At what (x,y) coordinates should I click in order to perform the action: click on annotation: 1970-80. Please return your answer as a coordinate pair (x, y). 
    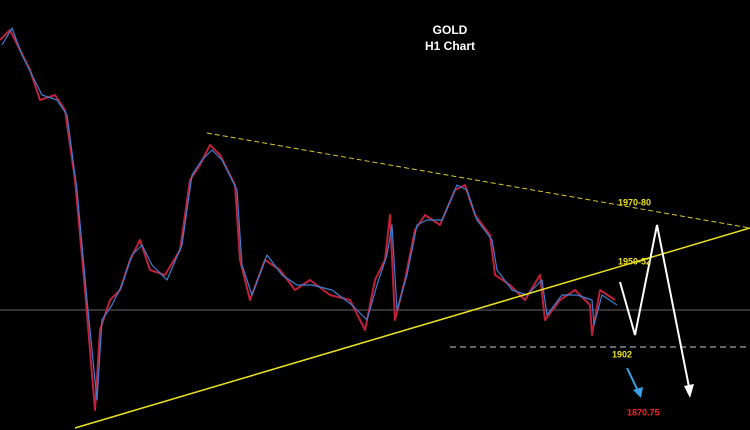
    Looking at the image, I should click on (634, 202).